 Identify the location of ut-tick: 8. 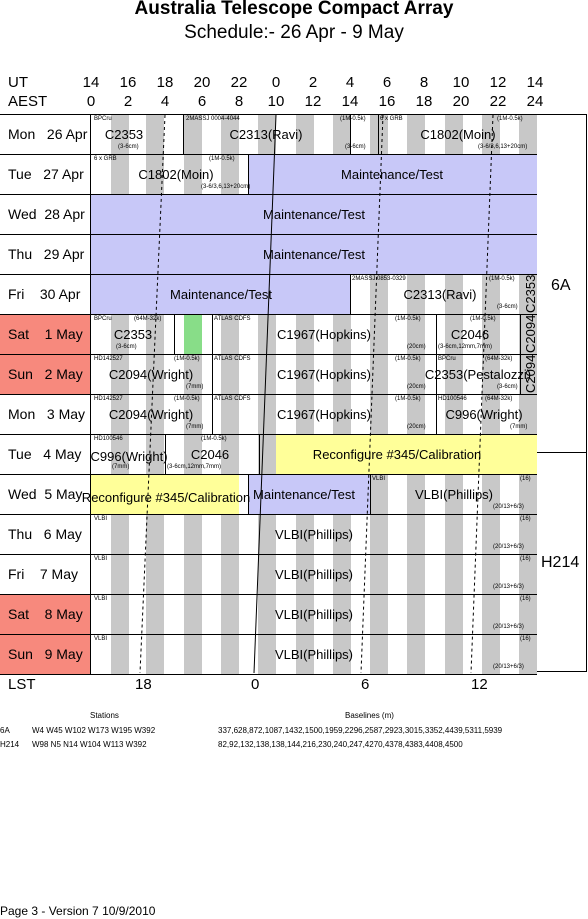
(424, 82).